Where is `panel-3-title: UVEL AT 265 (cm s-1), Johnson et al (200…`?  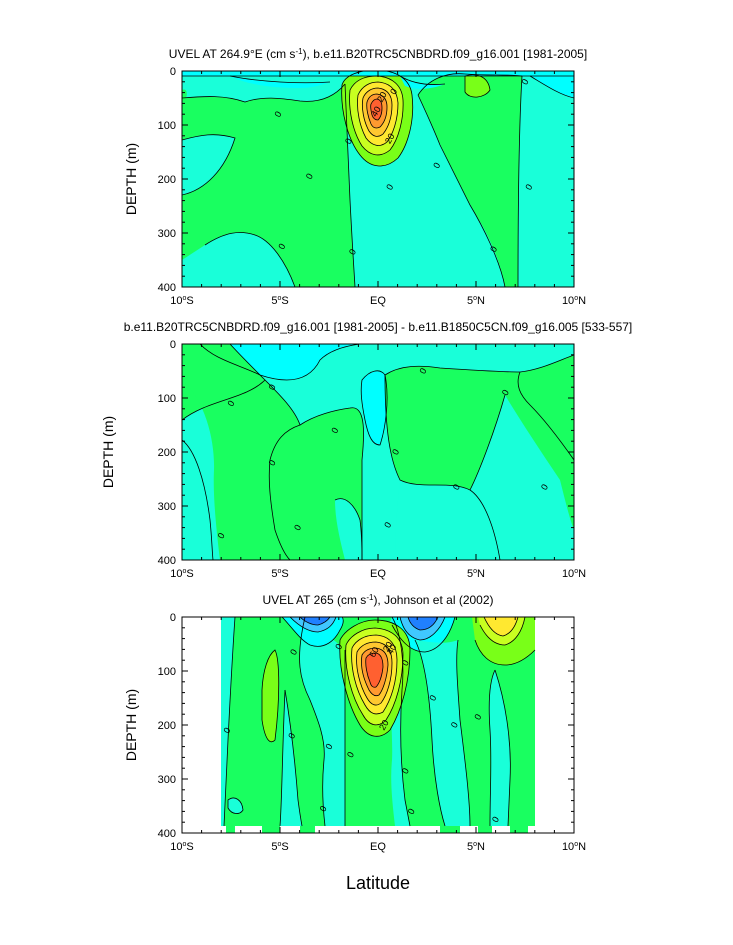 panel-3-title: UVEL AT 265 (cm s-1), Johnson et al (200… is located at coordinates (377, 600).